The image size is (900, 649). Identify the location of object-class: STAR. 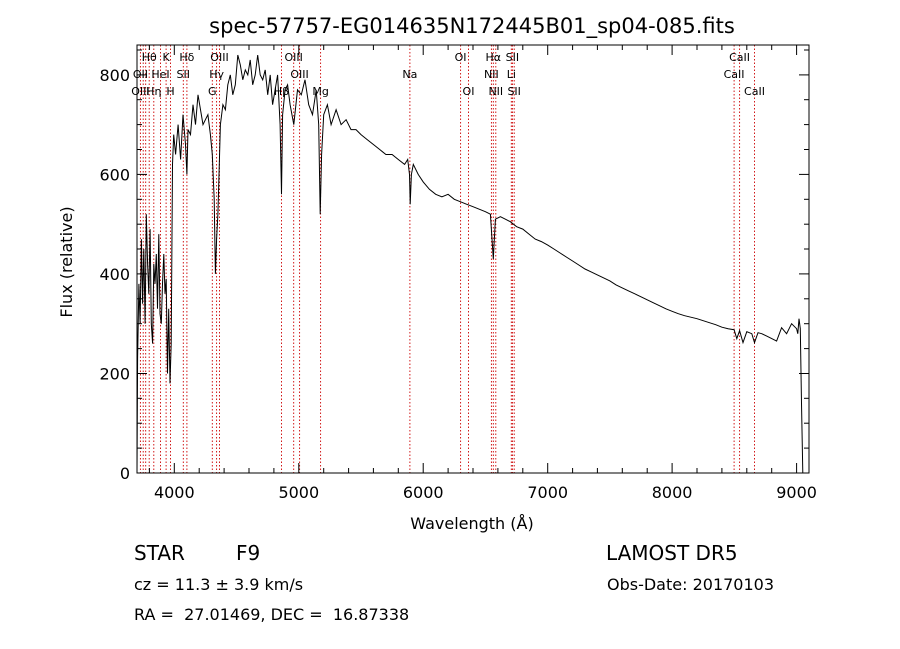
(159, 553).